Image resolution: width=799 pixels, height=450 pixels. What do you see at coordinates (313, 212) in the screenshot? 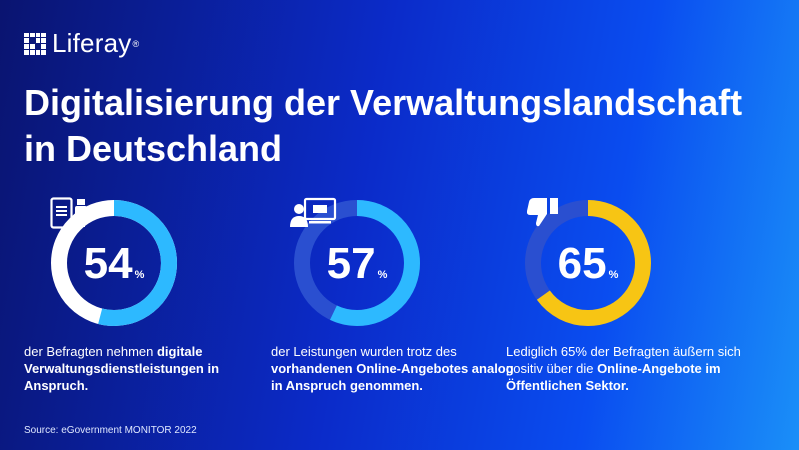
I see `computer-user-icon` at bounding box center [313, 212].